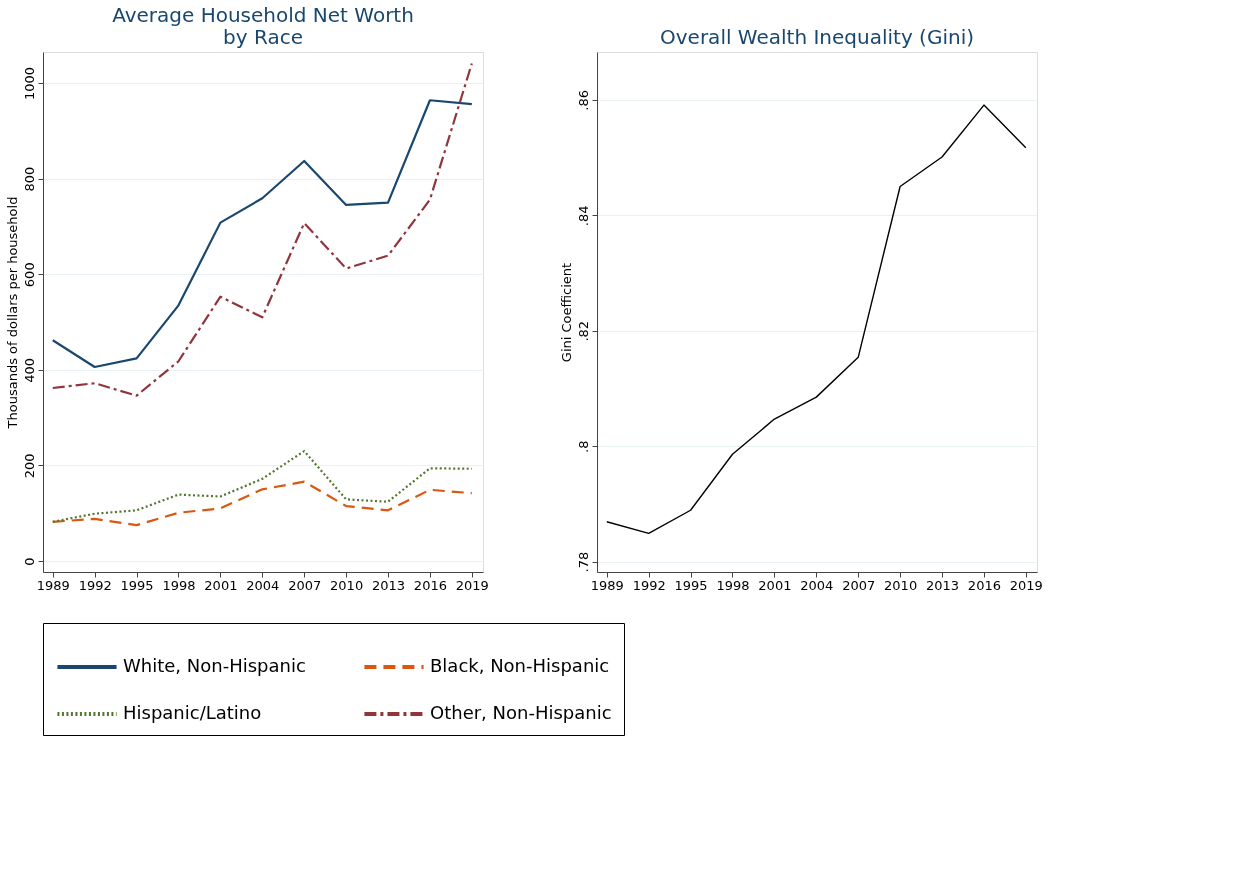  I want to click on legend-label: Other, Non-Hispanic, so click(521, 712).